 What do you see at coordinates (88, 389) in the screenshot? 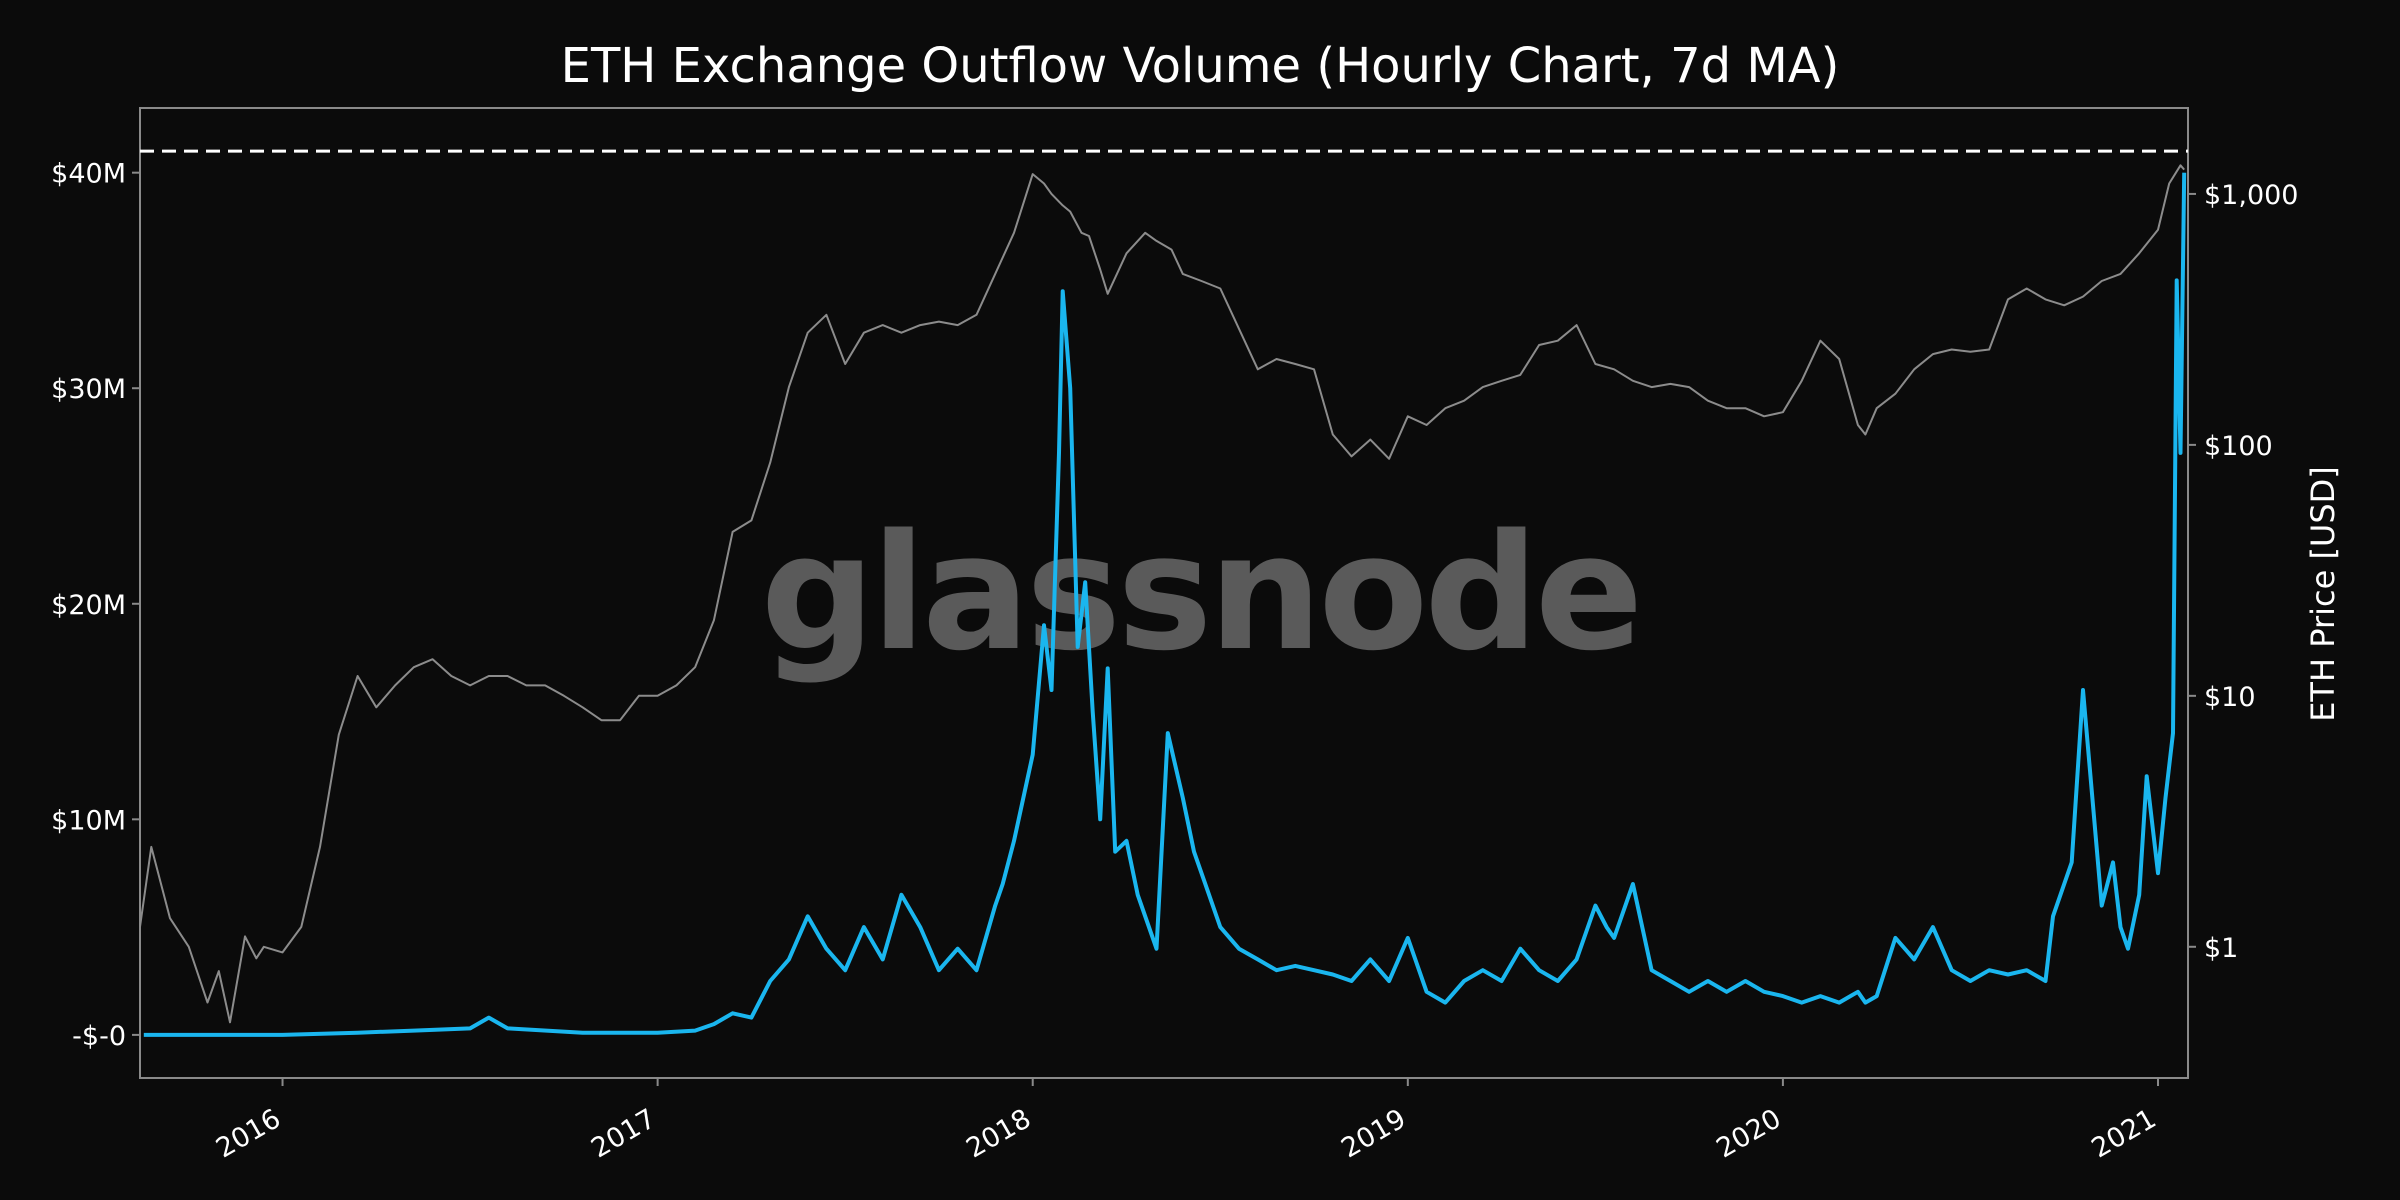
I see `y-left-tick-label: $30M` at bounding box center [88, 389].